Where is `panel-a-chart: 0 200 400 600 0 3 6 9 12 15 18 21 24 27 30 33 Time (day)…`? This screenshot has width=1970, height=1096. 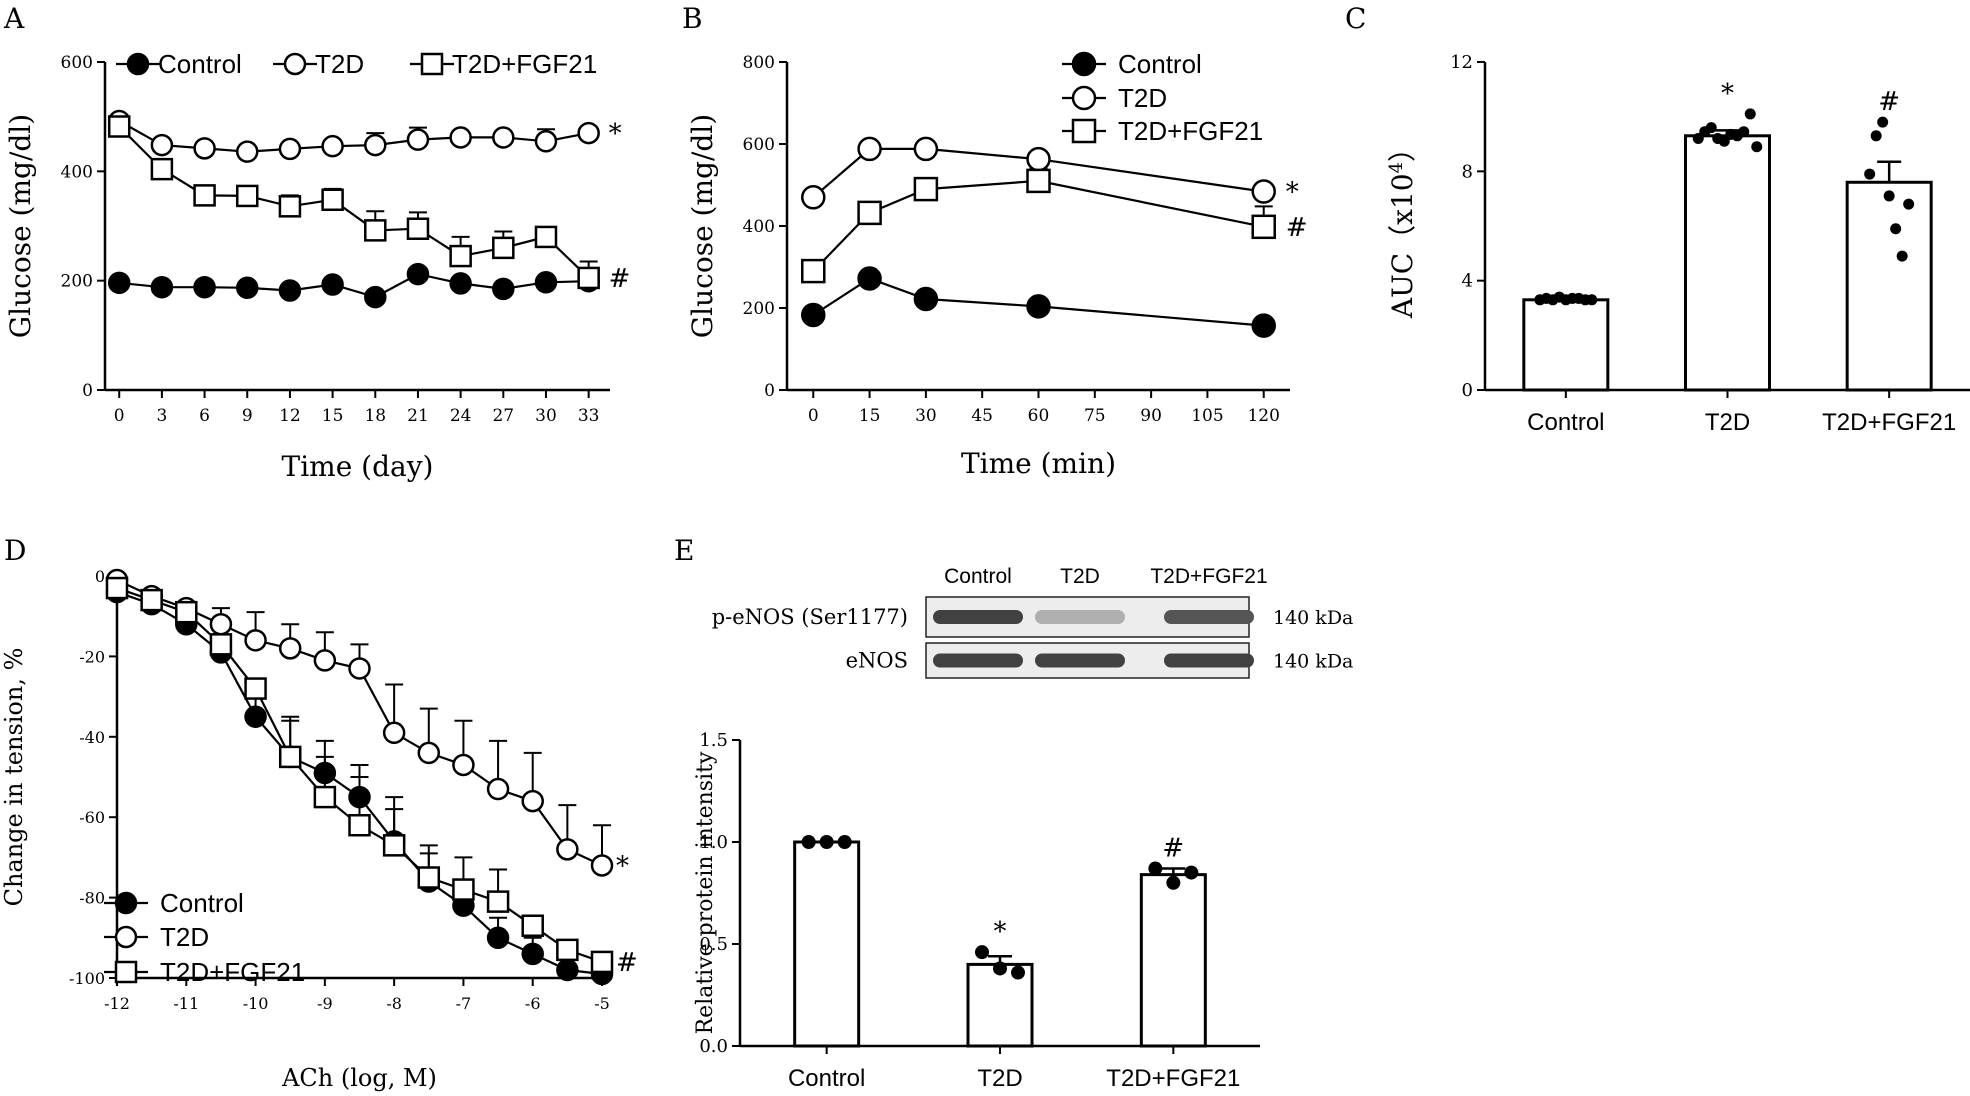
panel-a-chart: 0 200 400 600 0 3 6 9 12 15 18 21 24 27 30 33 Time (day)… is located at coordinates (317, 266).